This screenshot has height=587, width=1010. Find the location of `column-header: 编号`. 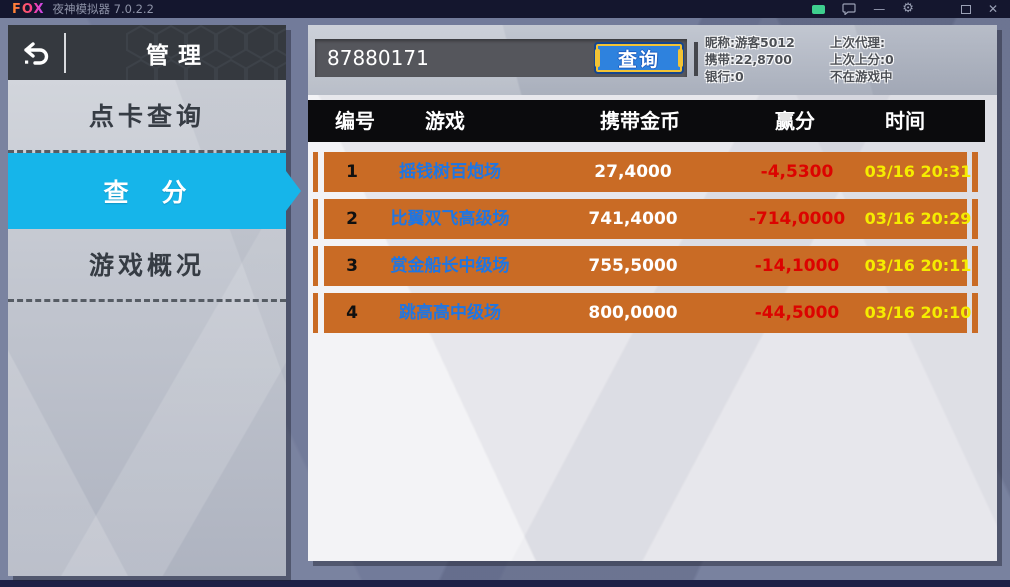

column-header: 编号 is located at coordinates (355, 121).